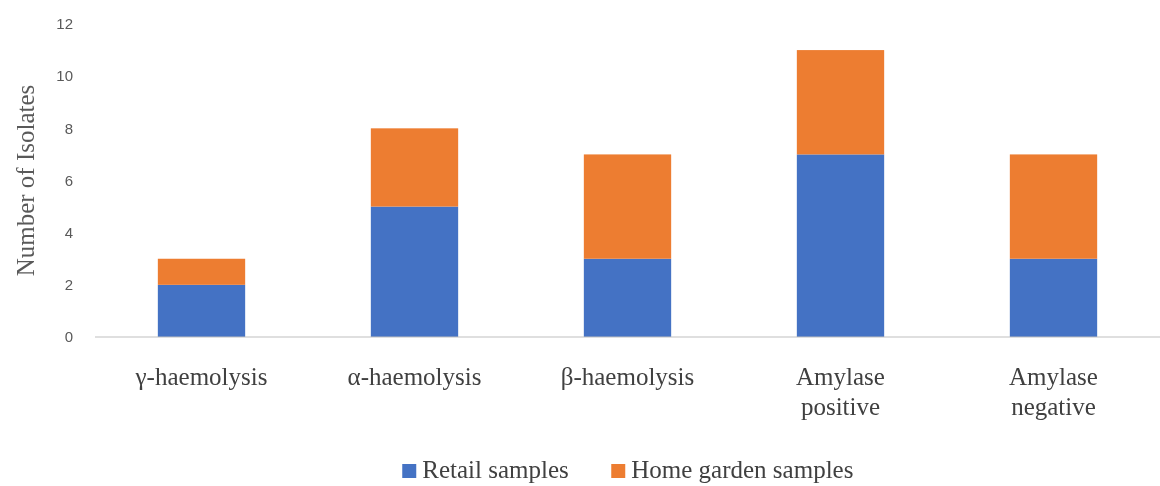 This screenshot has width=1160, height=486. I want to click on y-tick-label: 10, so click(64, 76).